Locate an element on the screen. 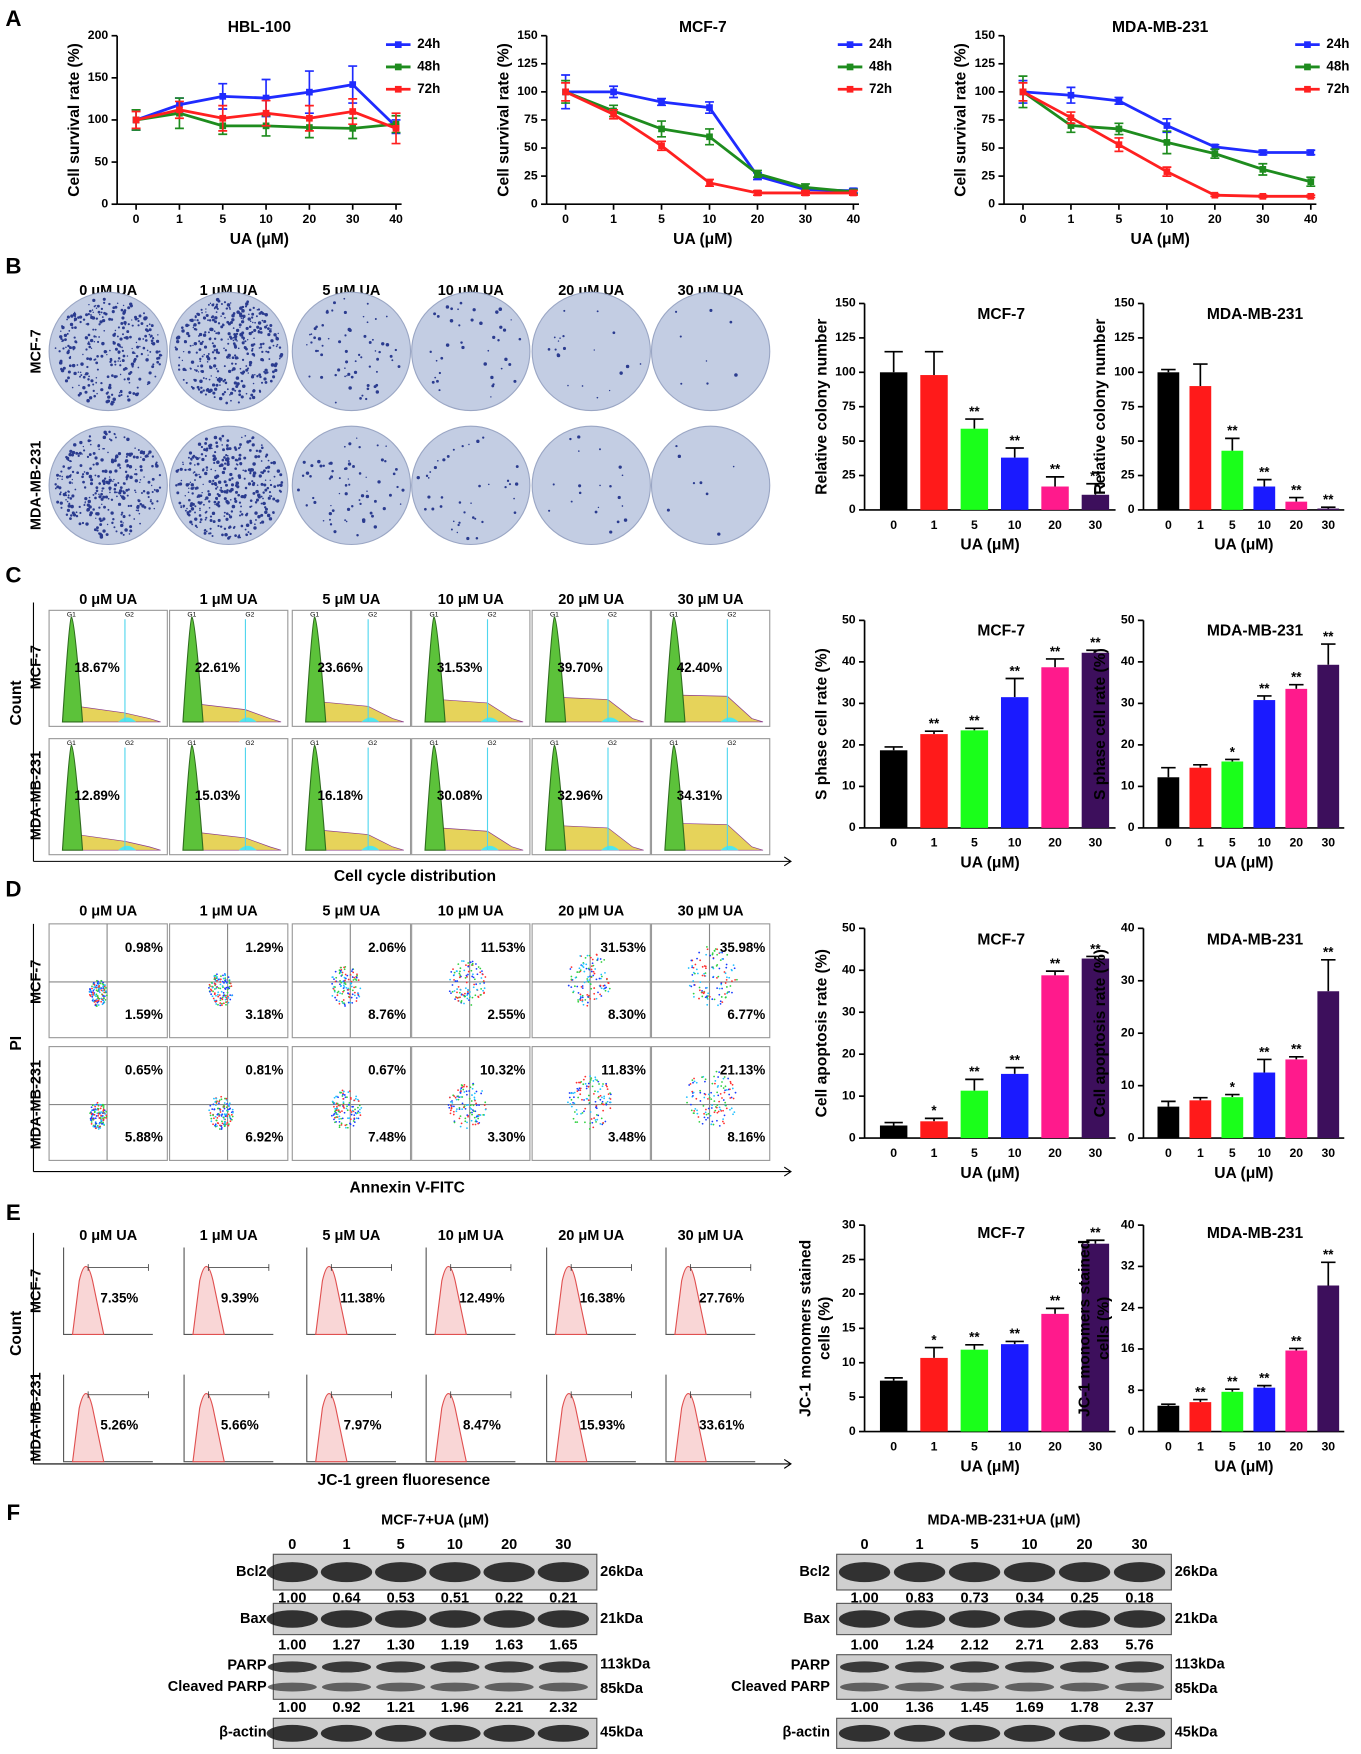 This screenshot has width=1361, height=1754. band-ratio: 0.53 is located at coordinates (401, 1599).